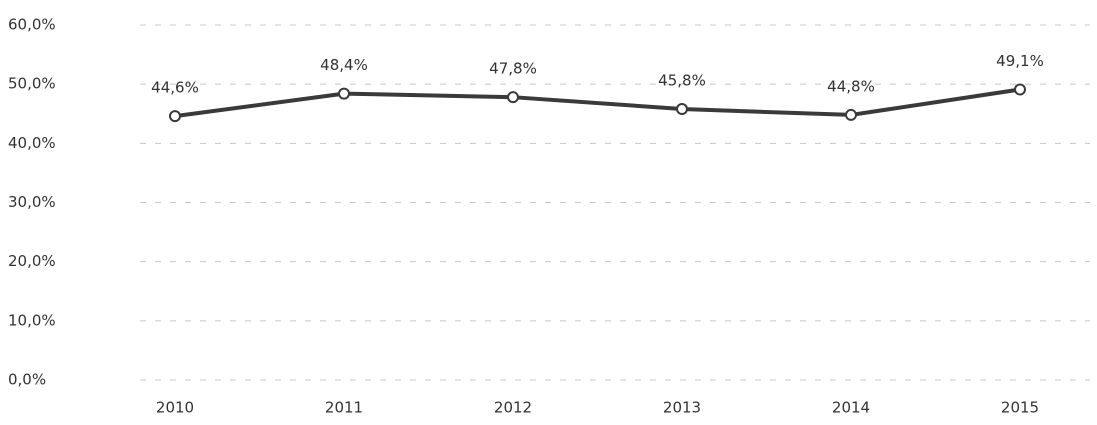 This screenshot has width=1097, height=425. What do you see at coordinates (851, 408) in the screenshot?
I see `x-tick-label: 2014` at bounding box center [851, 408].